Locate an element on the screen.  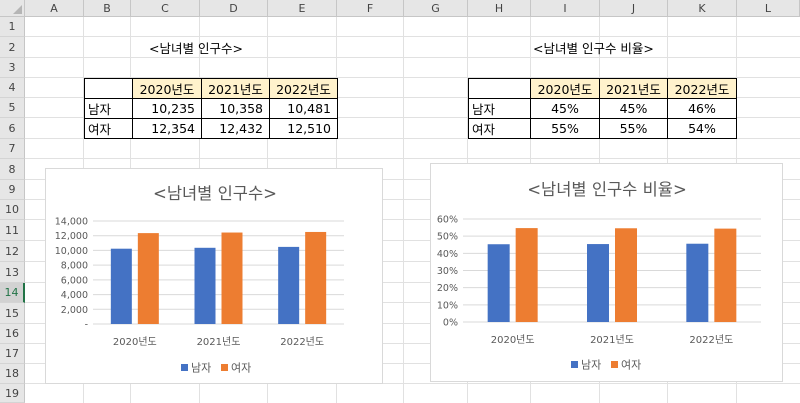
row-header-14: 14 is located at coordinates (12, 293).